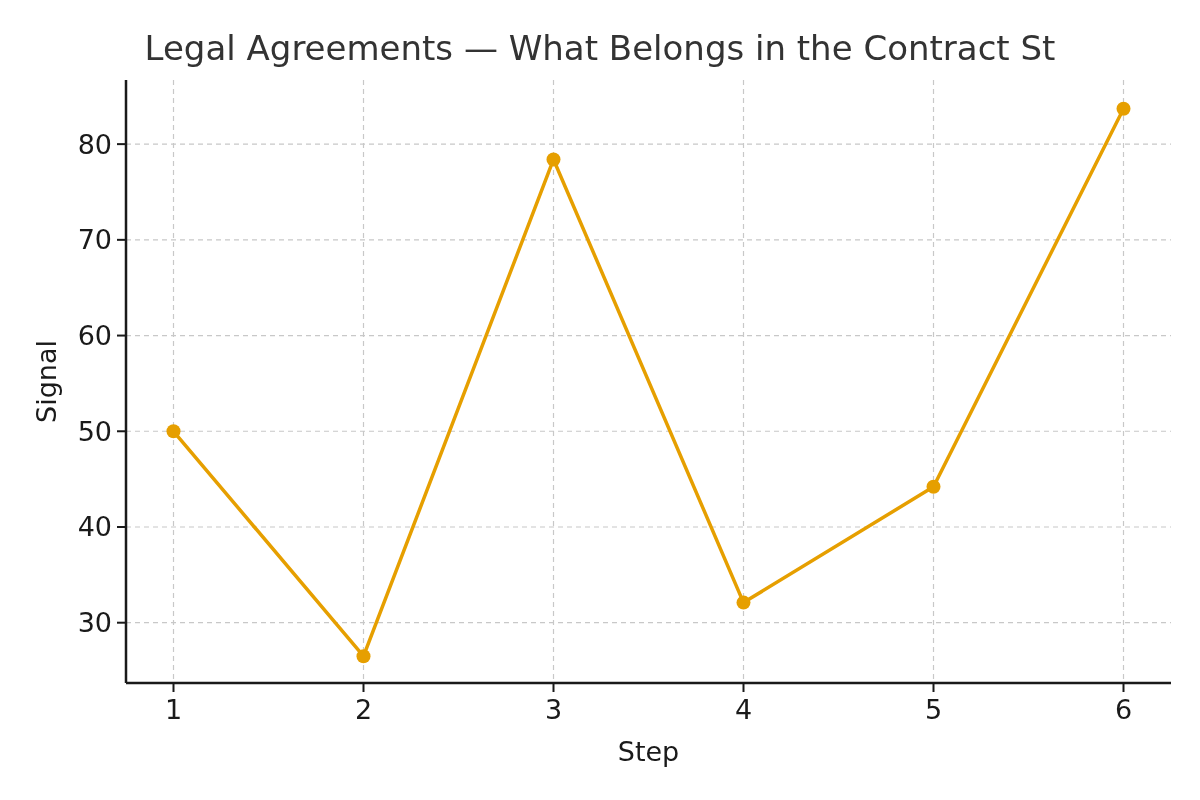 This screenshot has width=1200, height=800. Describe the element at coordinates (46, 381) in the screenshot. I see `y-axis-title: Signal` at that location.